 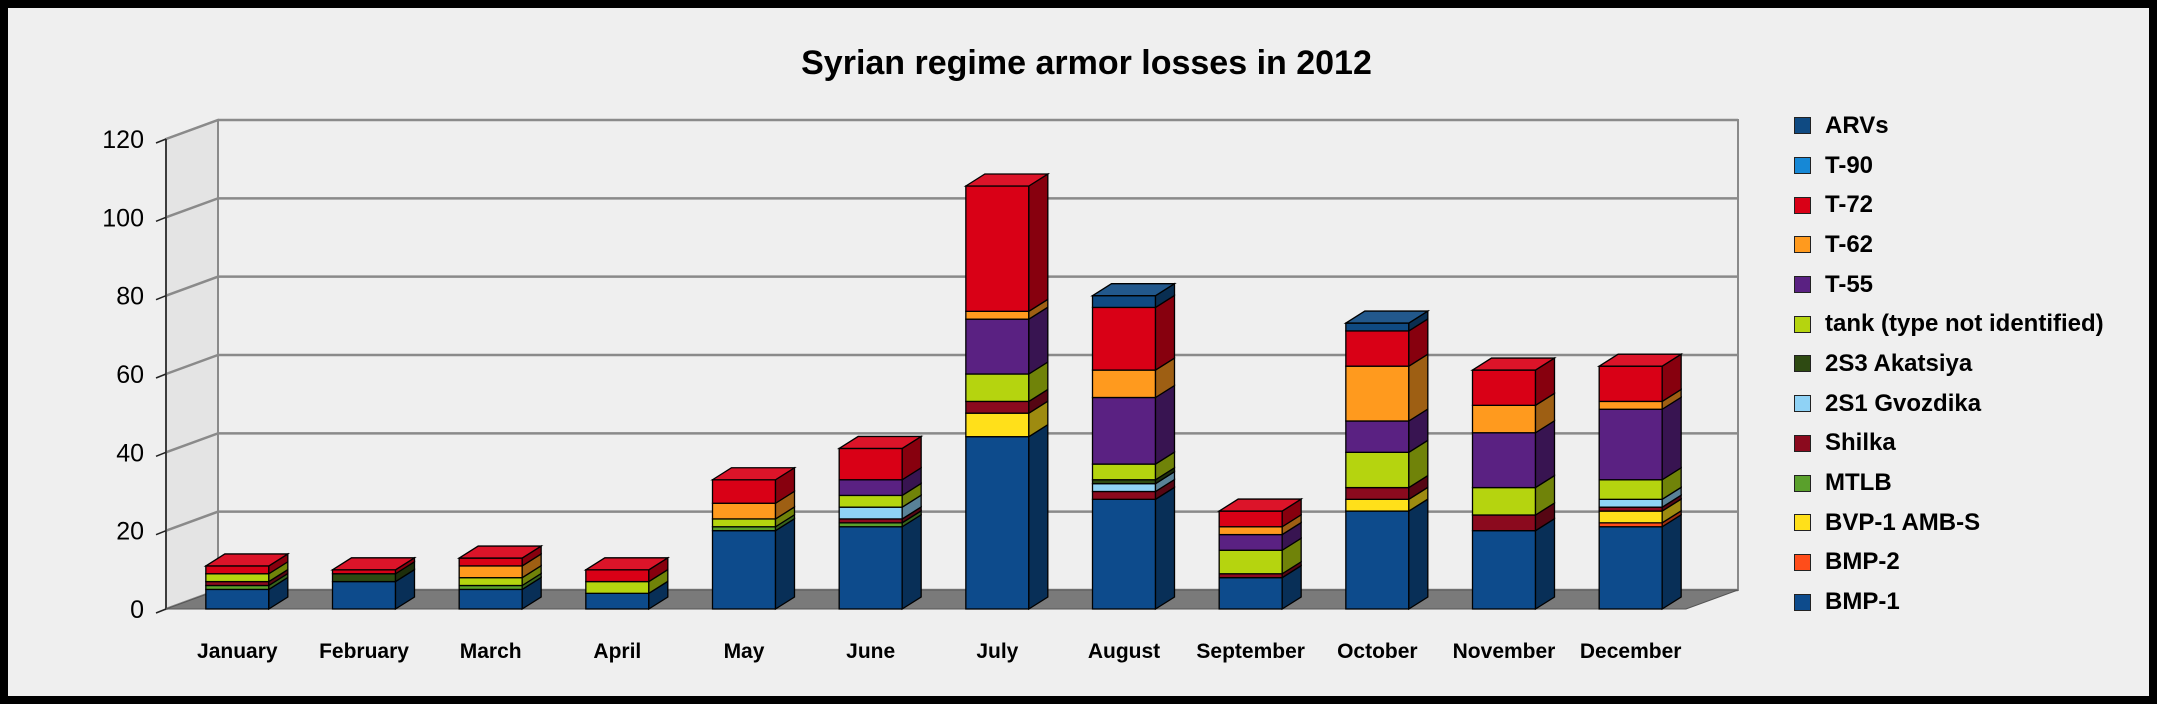 I want to click on y-tick-label: 40, so click(x=130, y=453).